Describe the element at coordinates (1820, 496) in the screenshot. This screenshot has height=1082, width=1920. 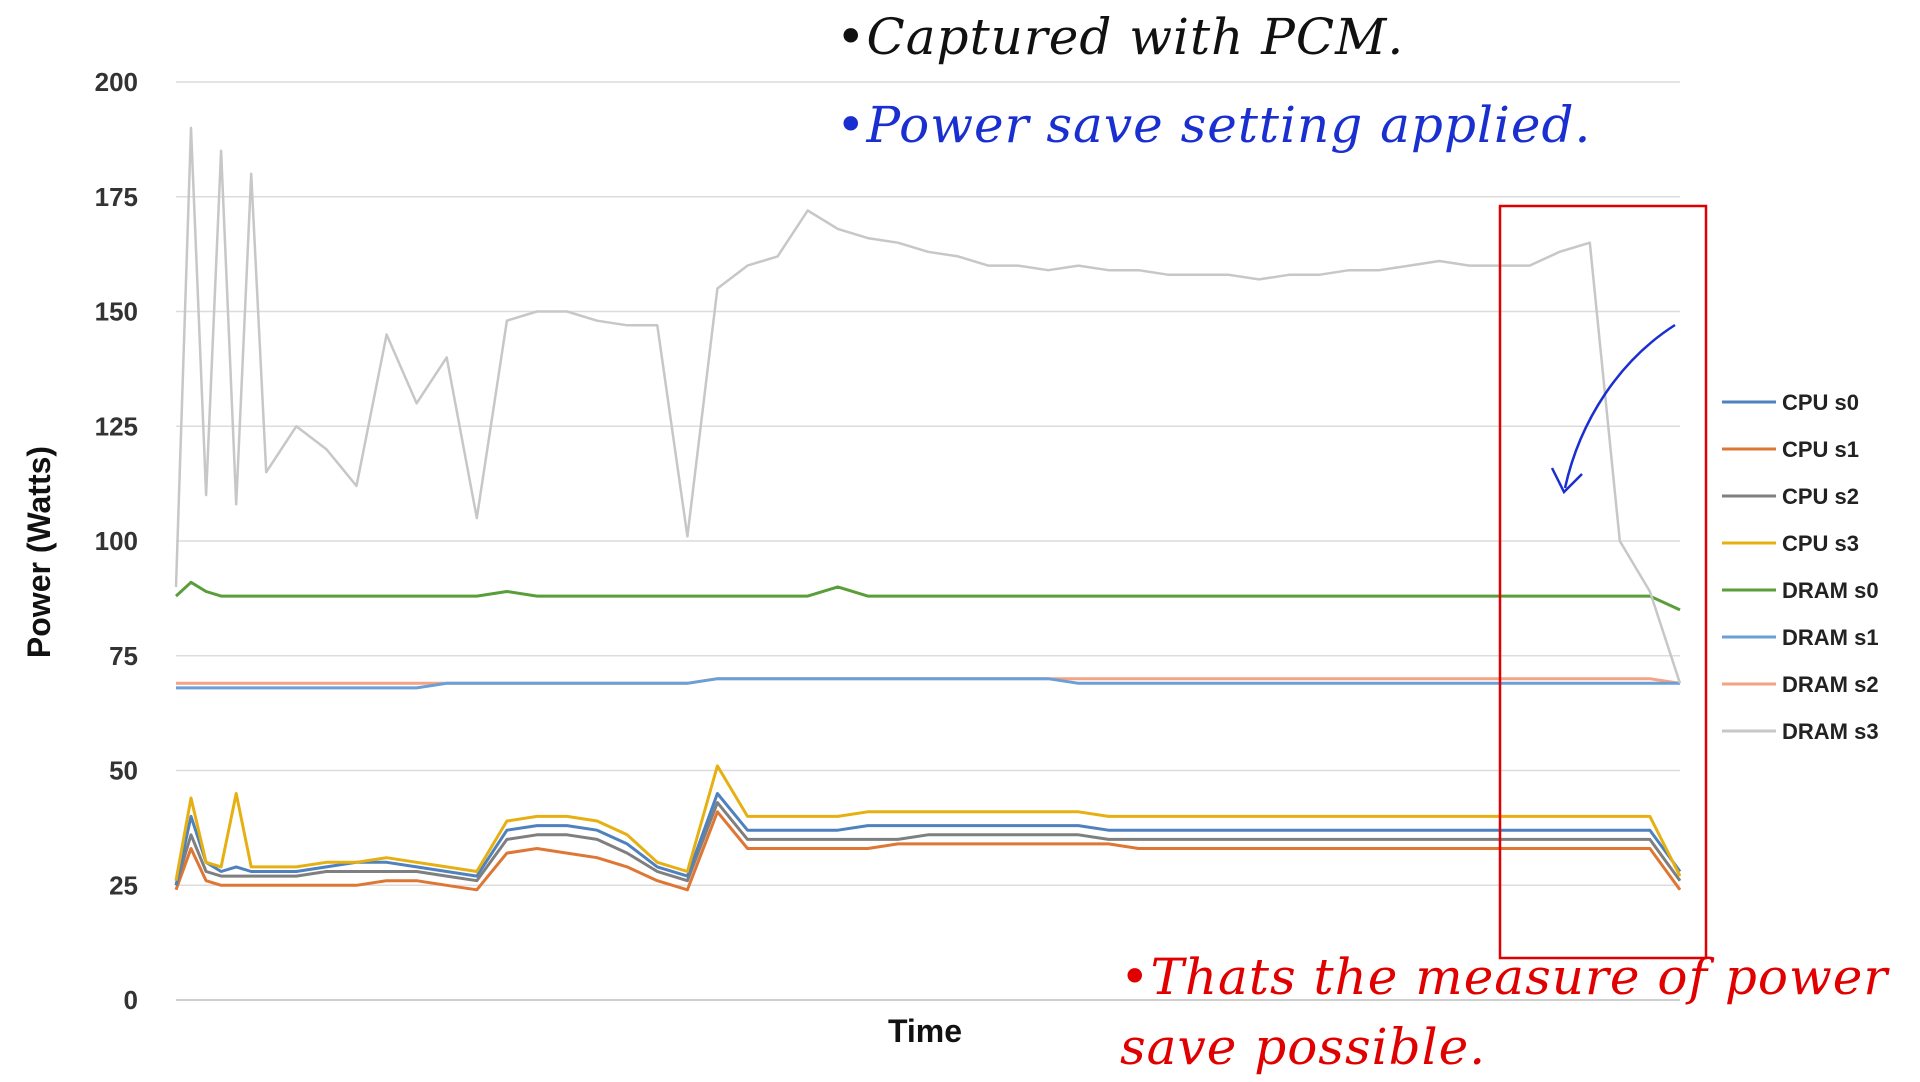
I see `legend-label: CPU s2` at that location.